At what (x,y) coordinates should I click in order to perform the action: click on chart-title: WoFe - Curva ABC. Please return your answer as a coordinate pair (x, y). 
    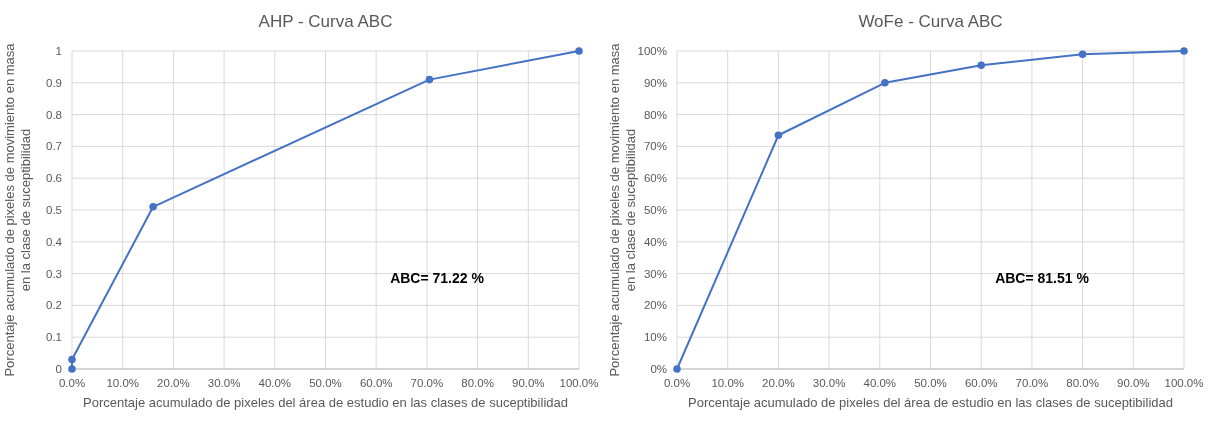
    Looking at the image, I should click on (930, 21).